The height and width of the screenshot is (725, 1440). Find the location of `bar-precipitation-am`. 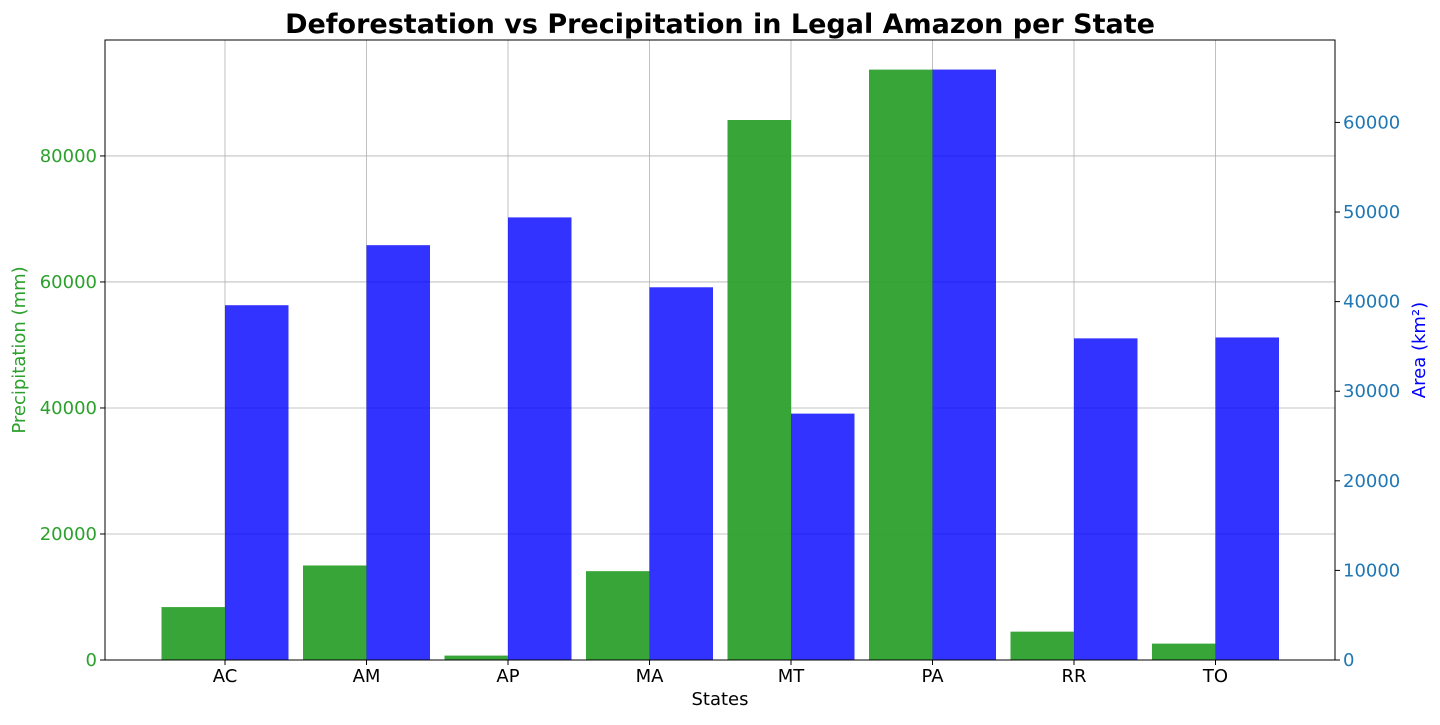

bar-precipitation-am is located at coordinates (335, 612).